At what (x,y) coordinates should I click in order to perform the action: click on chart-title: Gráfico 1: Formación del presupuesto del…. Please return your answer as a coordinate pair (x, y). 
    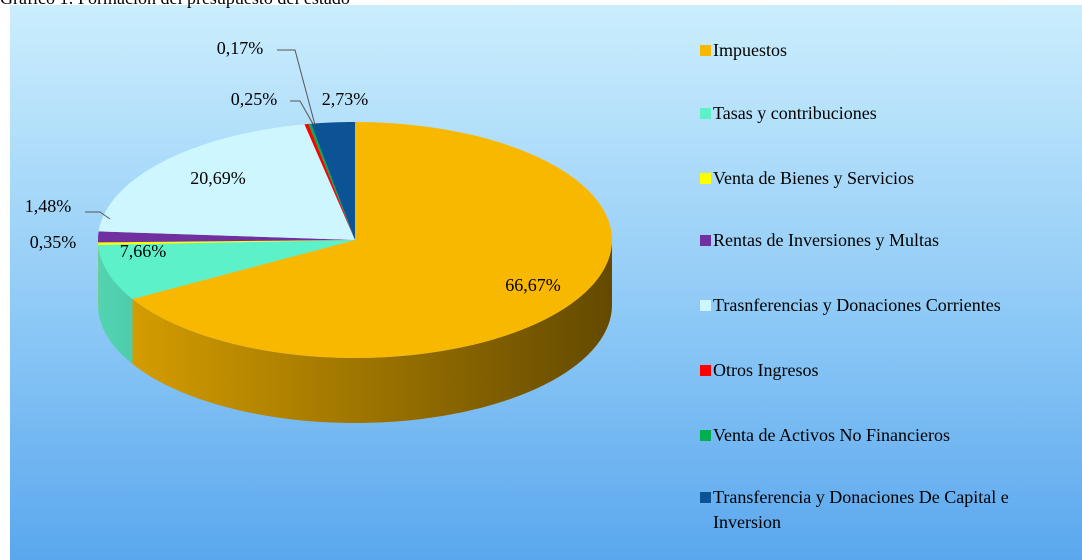
    Looking at the image, I should click on (175, 4).